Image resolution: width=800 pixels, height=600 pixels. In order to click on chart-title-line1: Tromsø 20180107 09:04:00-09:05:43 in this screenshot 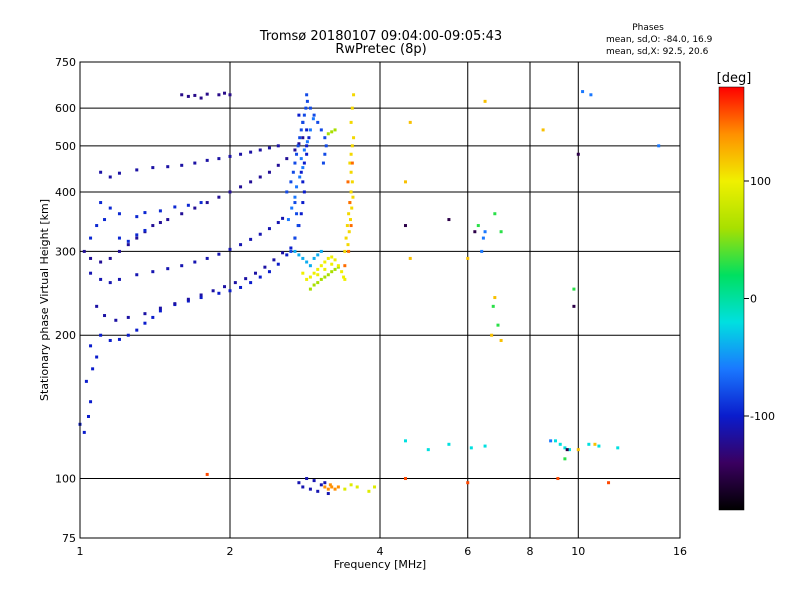, I will do `click(380, 36)`.